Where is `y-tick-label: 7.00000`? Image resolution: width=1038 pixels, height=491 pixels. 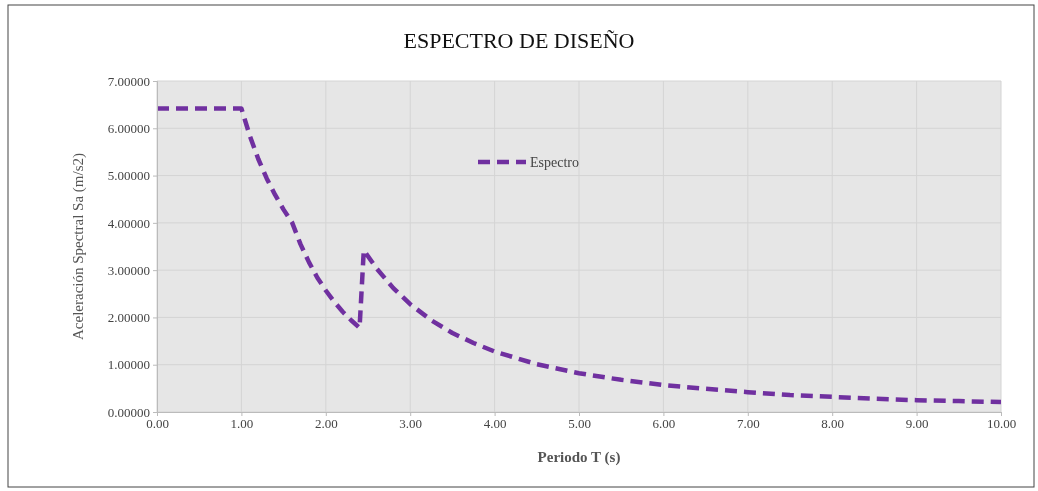
y-tick-label: 7.00000 is located at coordinates (128, 81).